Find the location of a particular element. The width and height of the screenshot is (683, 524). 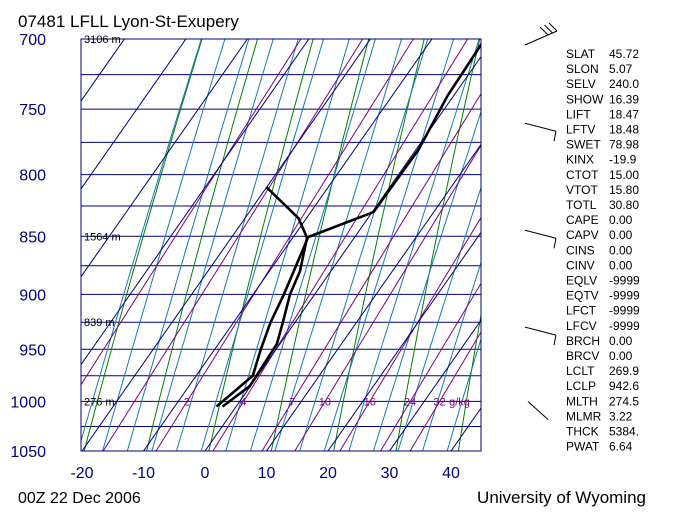

index-value: 18.47 is located at coordinates (624, 114).